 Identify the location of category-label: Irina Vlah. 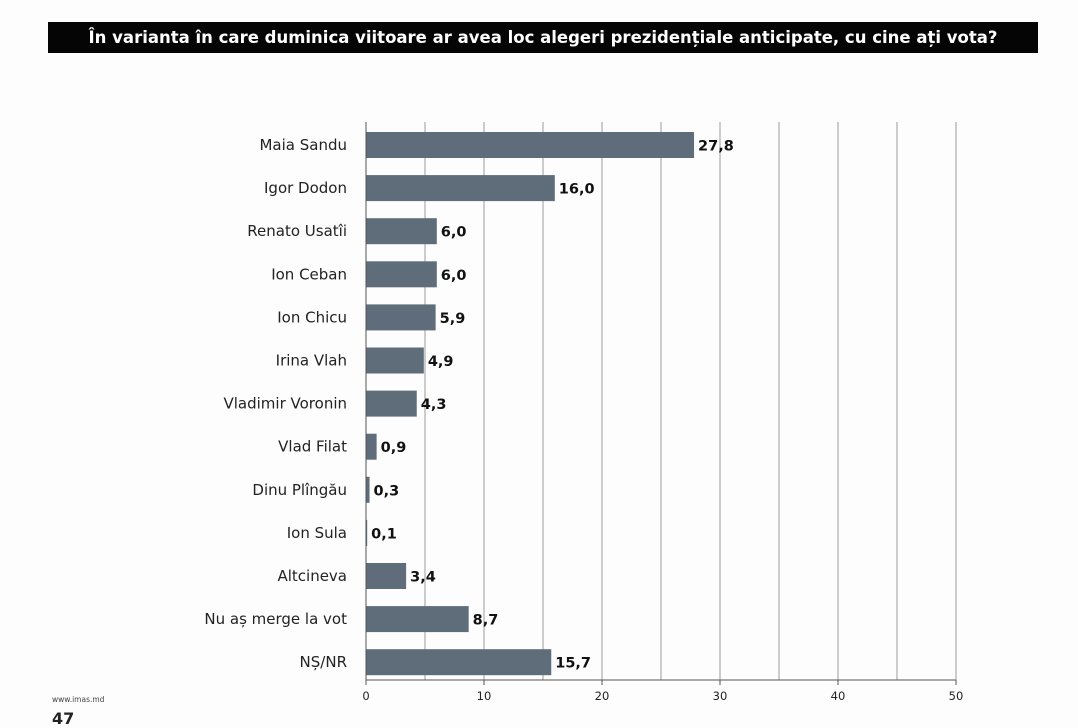
(311, 361).